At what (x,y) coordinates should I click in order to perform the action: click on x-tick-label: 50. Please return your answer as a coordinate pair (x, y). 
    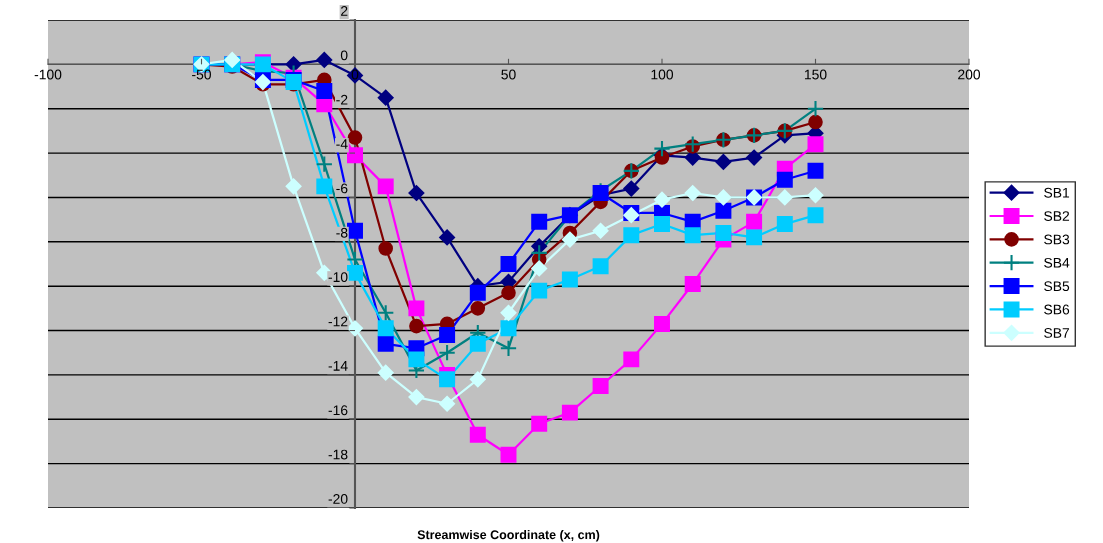
    Looking at the image, I should click on (508, 74).